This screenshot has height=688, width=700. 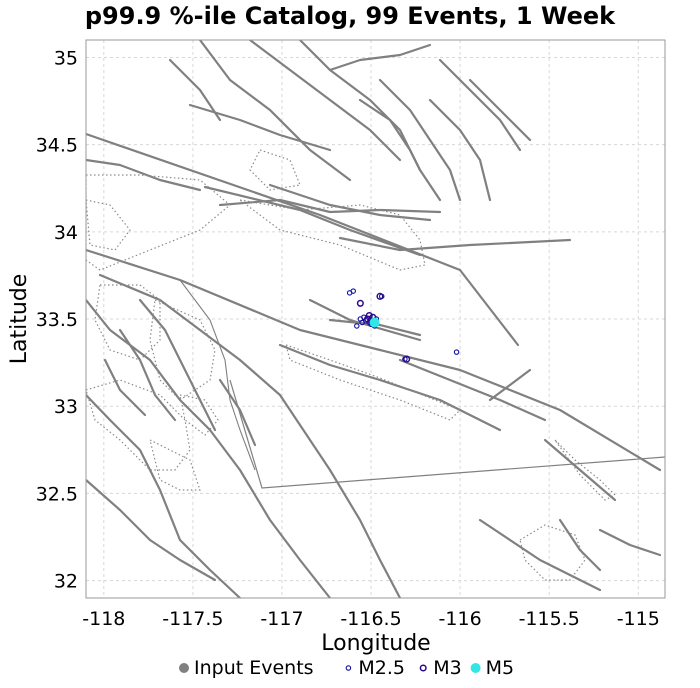 I want to click on x-tick-label: -115.5, so click(x=549, y=619).